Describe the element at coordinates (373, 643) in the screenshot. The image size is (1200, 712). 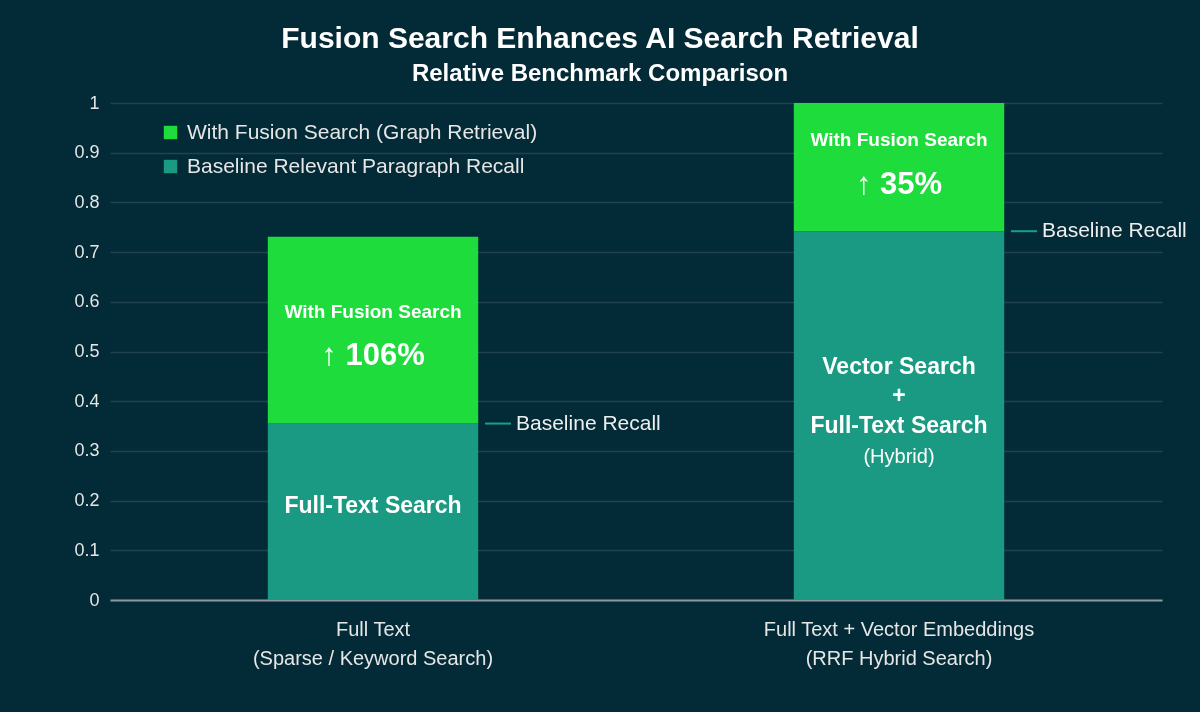
I see `x-tick-label: Full Text (Sparse / Keyword Search)` at that location.